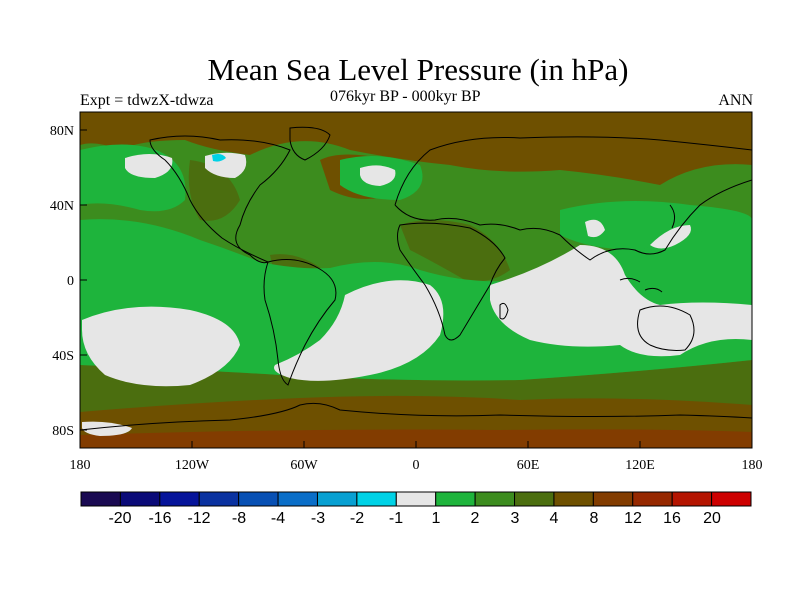 The height and width of the screenshot is (600, 800). I want to click on colorbar-label-11: 4, so click(554, 518).